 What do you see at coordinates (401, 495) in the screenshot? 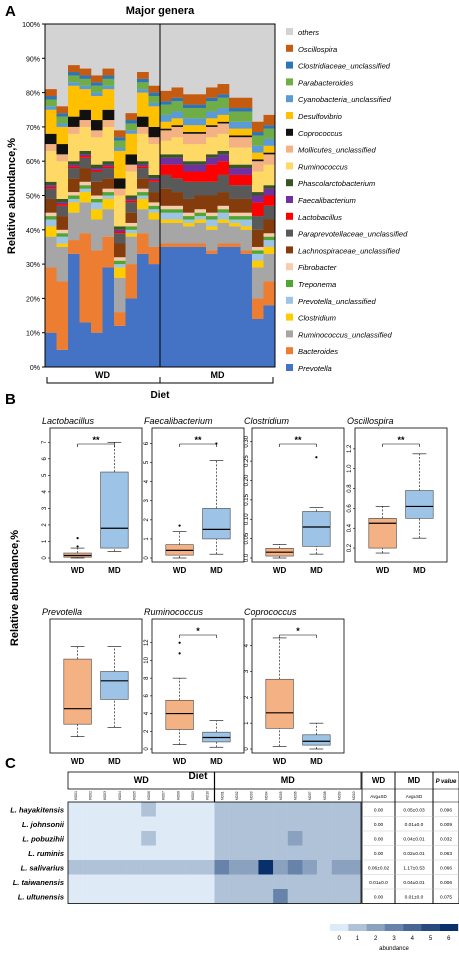
I see `boxplot-frame` at bounding box center [401, 495].